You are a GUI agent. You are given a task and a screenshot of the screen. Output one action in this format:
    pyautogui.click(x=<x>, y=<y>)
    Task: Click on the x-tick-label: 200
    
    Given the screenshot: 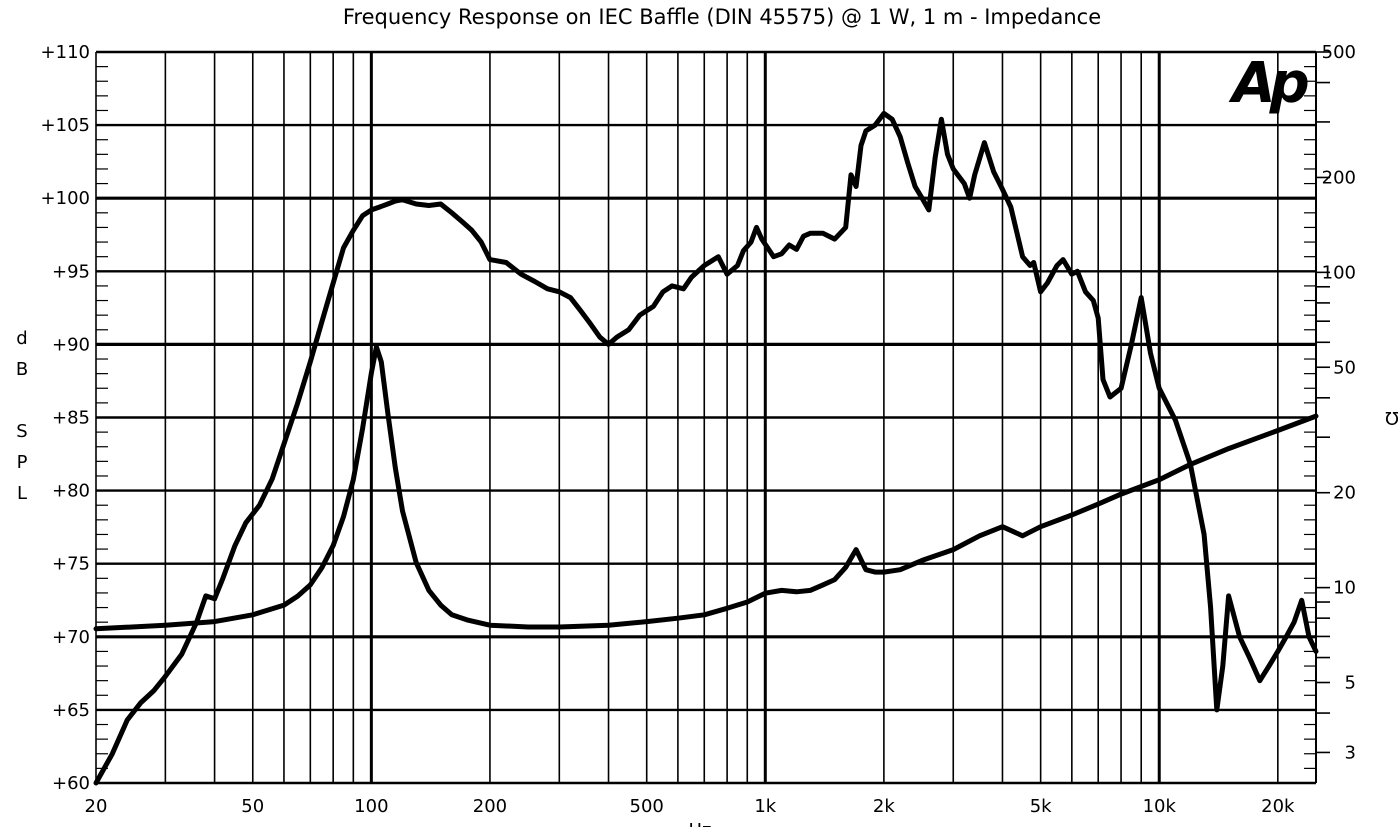 What is the action you would take?
    pyautogui.click(x=490, y=806)
    